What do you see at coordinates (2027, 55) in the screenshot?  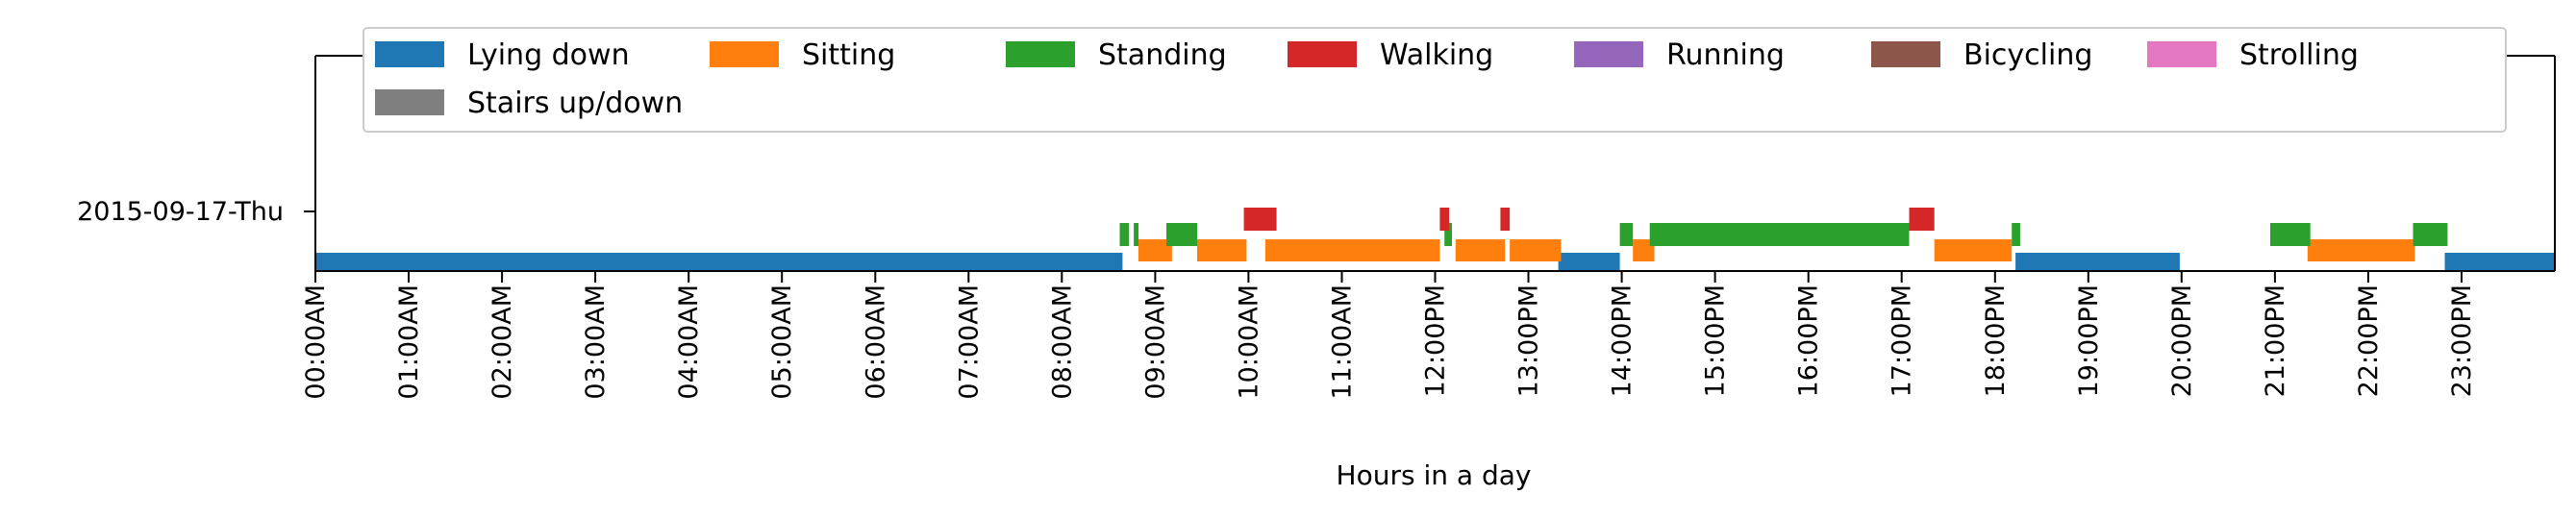 I see `legend-label-bicycling: Bicycling` at bounding box center [2027, 55].